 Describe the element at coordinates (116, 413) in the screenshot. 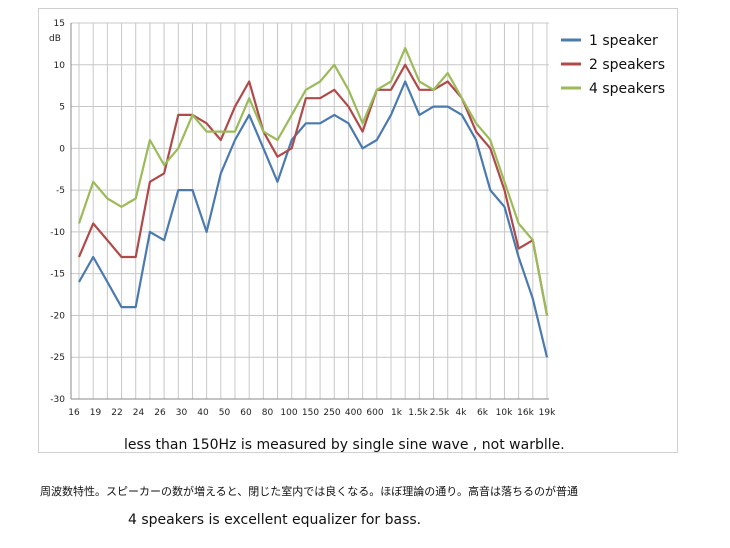

I see `x-tick-label: 22` at that location.